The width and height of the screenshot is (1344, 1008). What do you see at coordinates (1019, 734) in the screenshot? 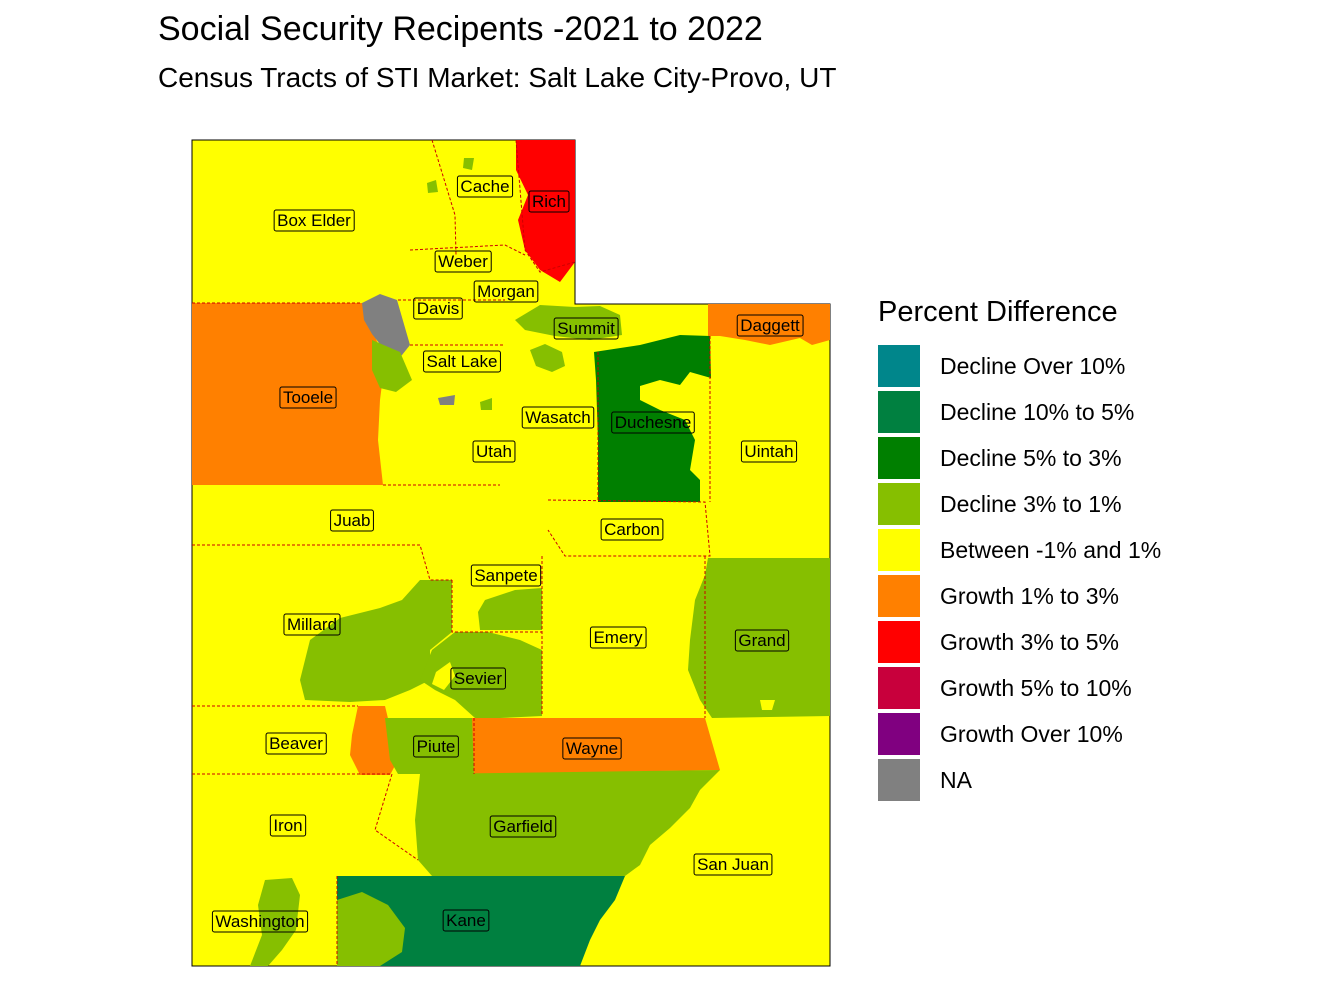
I see `legend-item: Growth Over 10%` at bounding box center [1019, 734].